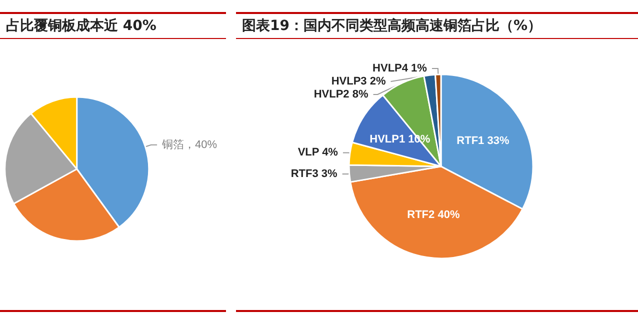 This screenshot has width=638, height=320. What do you see at coordinates (400, 68) in the screenshot?
I see `slice-label: HVLP4 1%` at bounding box center [400, 68].